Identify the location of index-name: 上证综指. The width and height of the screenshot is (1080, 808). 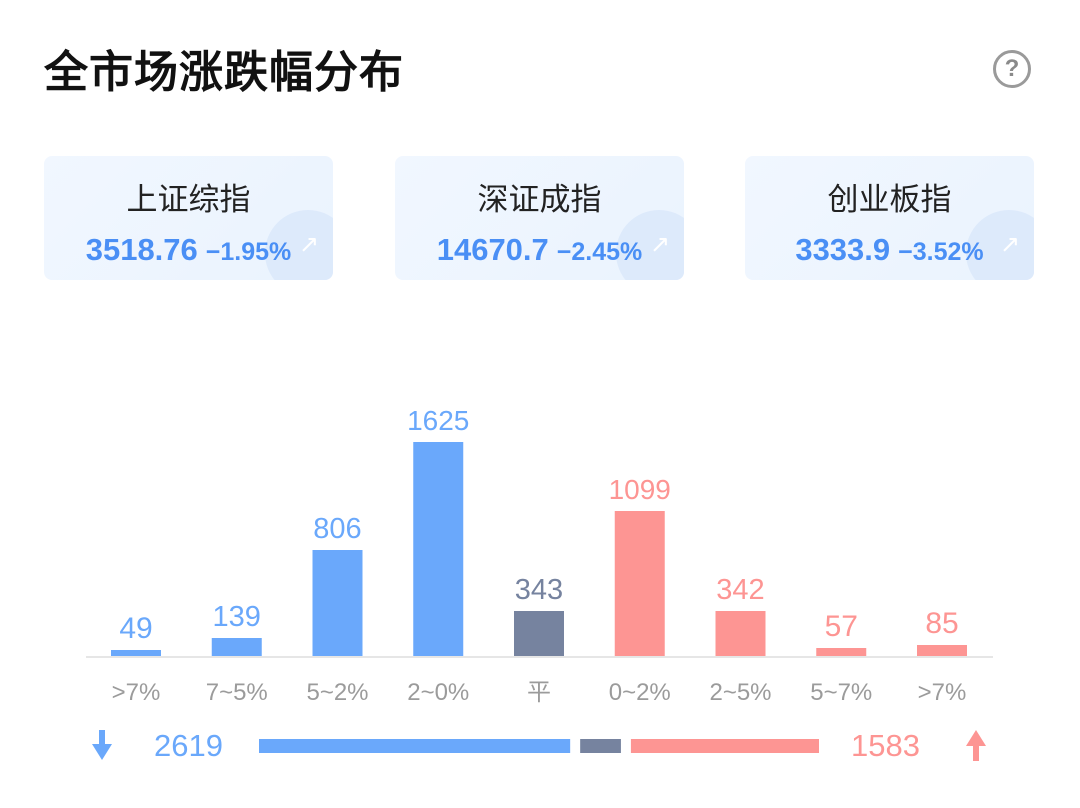
(188, 200).